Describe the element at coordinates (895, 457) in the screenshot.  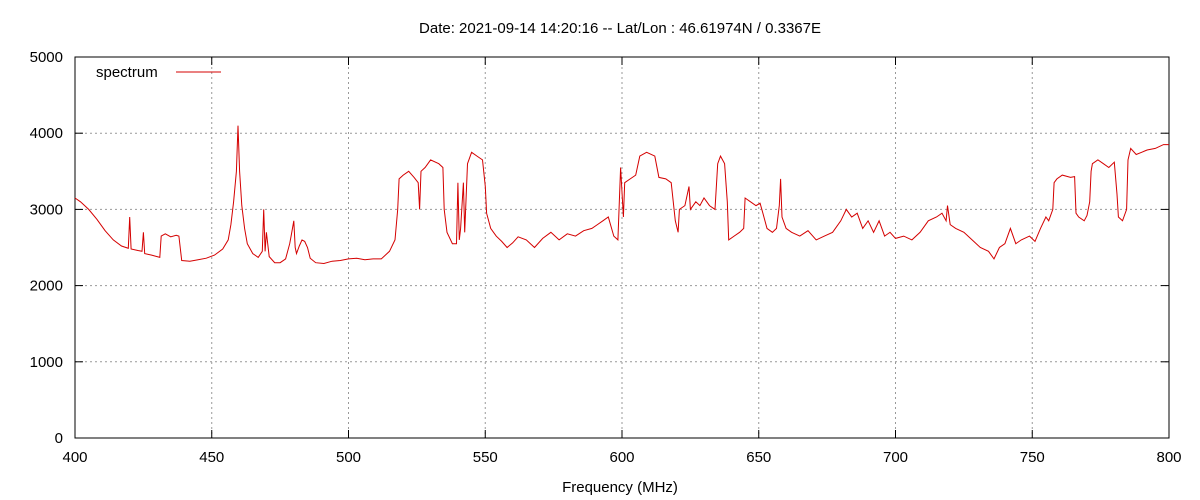
I see `x-tick-label: 700` at that location.